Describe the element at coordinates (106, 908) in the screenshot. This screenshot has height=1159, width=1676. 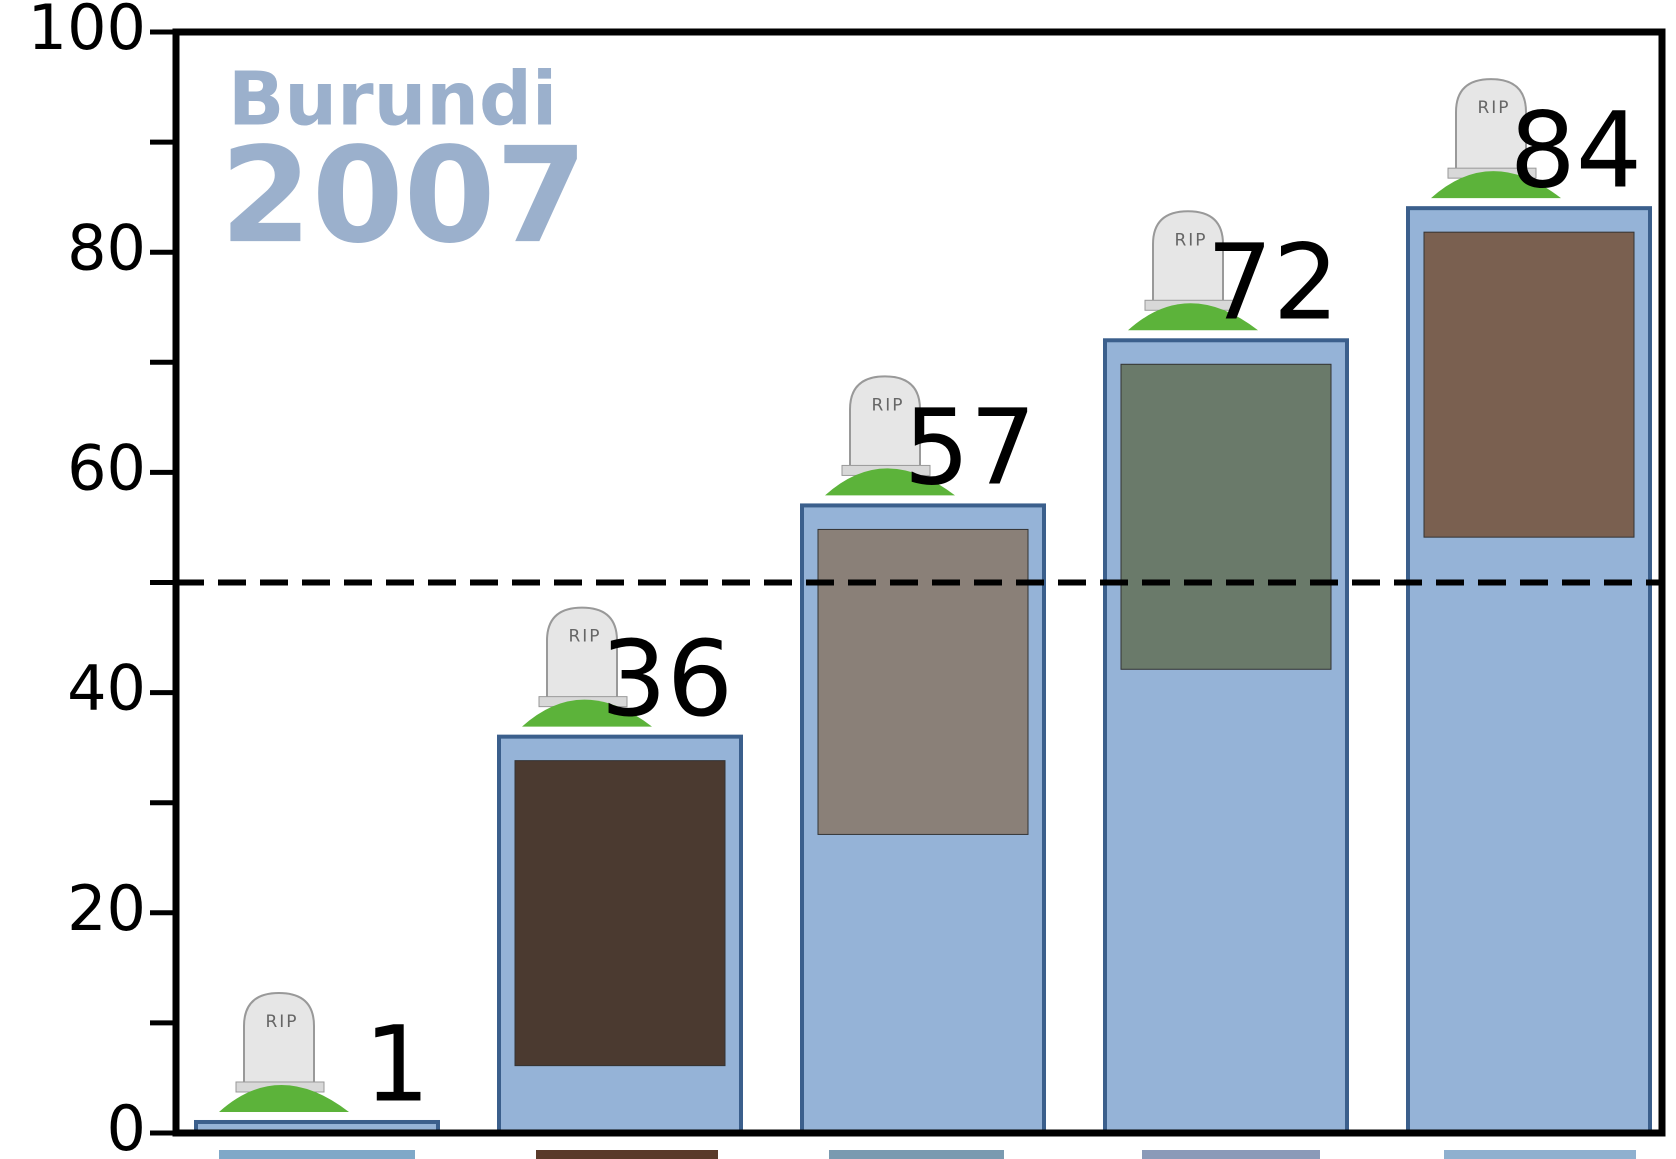
I see `y-tick-label: 20` at that location.